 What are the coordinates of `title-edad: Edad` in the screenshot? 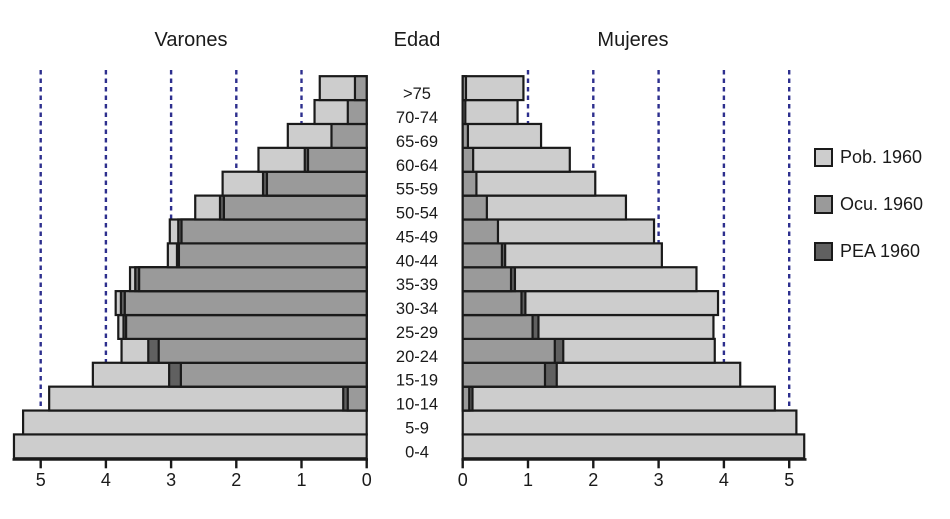 It's located at (417, 40).